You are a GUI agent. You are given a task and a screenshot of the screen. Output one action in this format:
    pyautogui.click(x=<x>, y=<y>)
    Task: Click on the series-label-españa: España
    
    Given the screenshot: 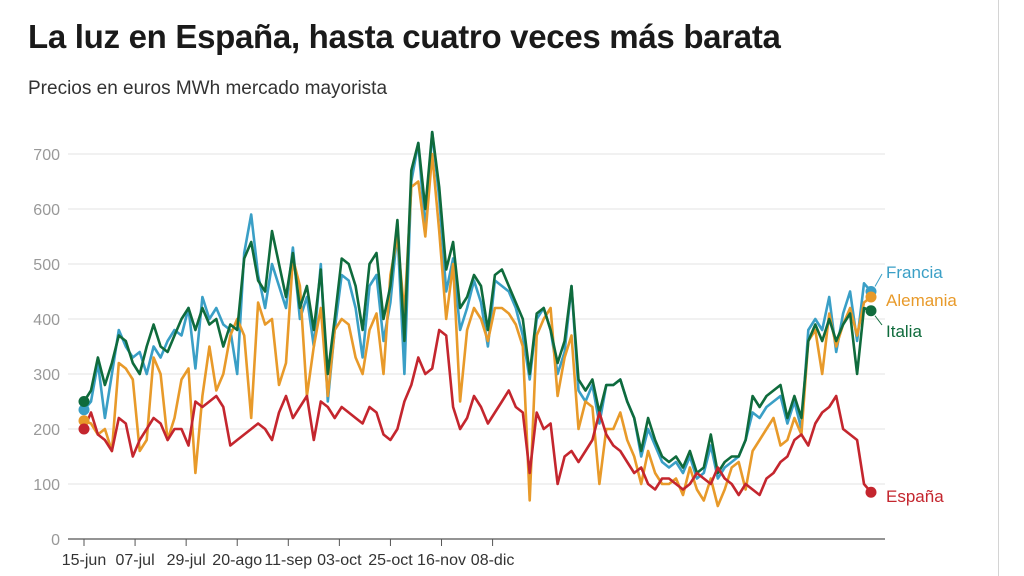 What is the action you would take?
    pyautogui.click(x=915, y=496)
    